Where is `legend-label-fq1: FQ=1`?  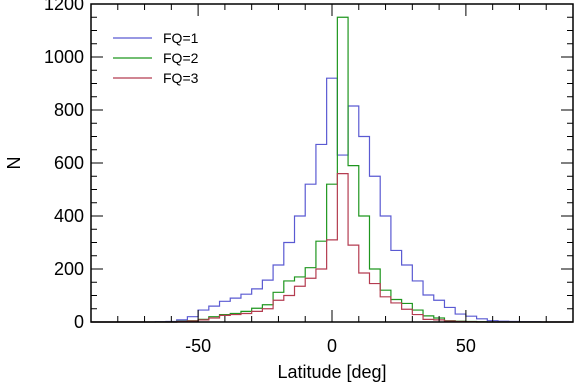 legend-label-fq1: FQ=1 is located at coordinates (181, 38).